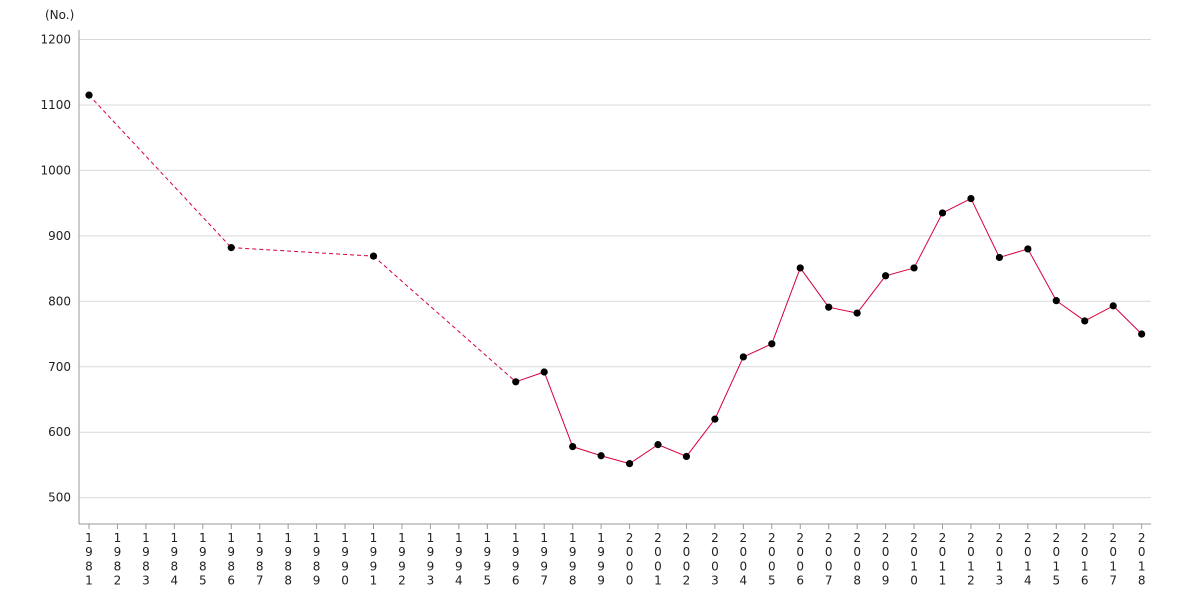 This screenshot has height=600, width=1180. Describe the element at coordinates (55, 170) in the screenshot. I see `y-tick-label: 1000` at that location.